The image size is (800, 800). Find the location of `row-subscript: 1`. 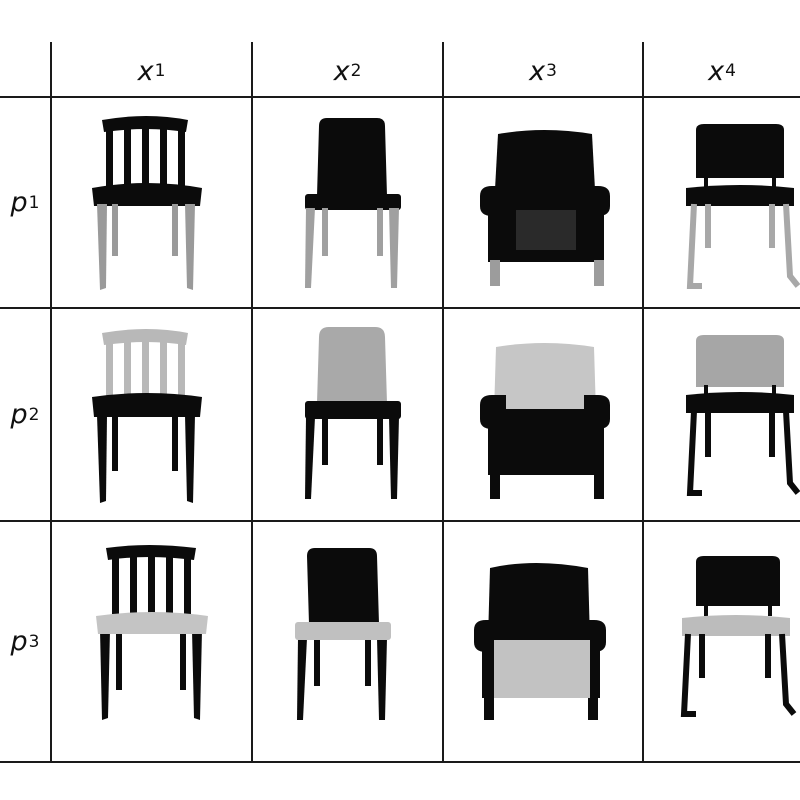

row-subscript: 1 is located at coordinates (34, 202).